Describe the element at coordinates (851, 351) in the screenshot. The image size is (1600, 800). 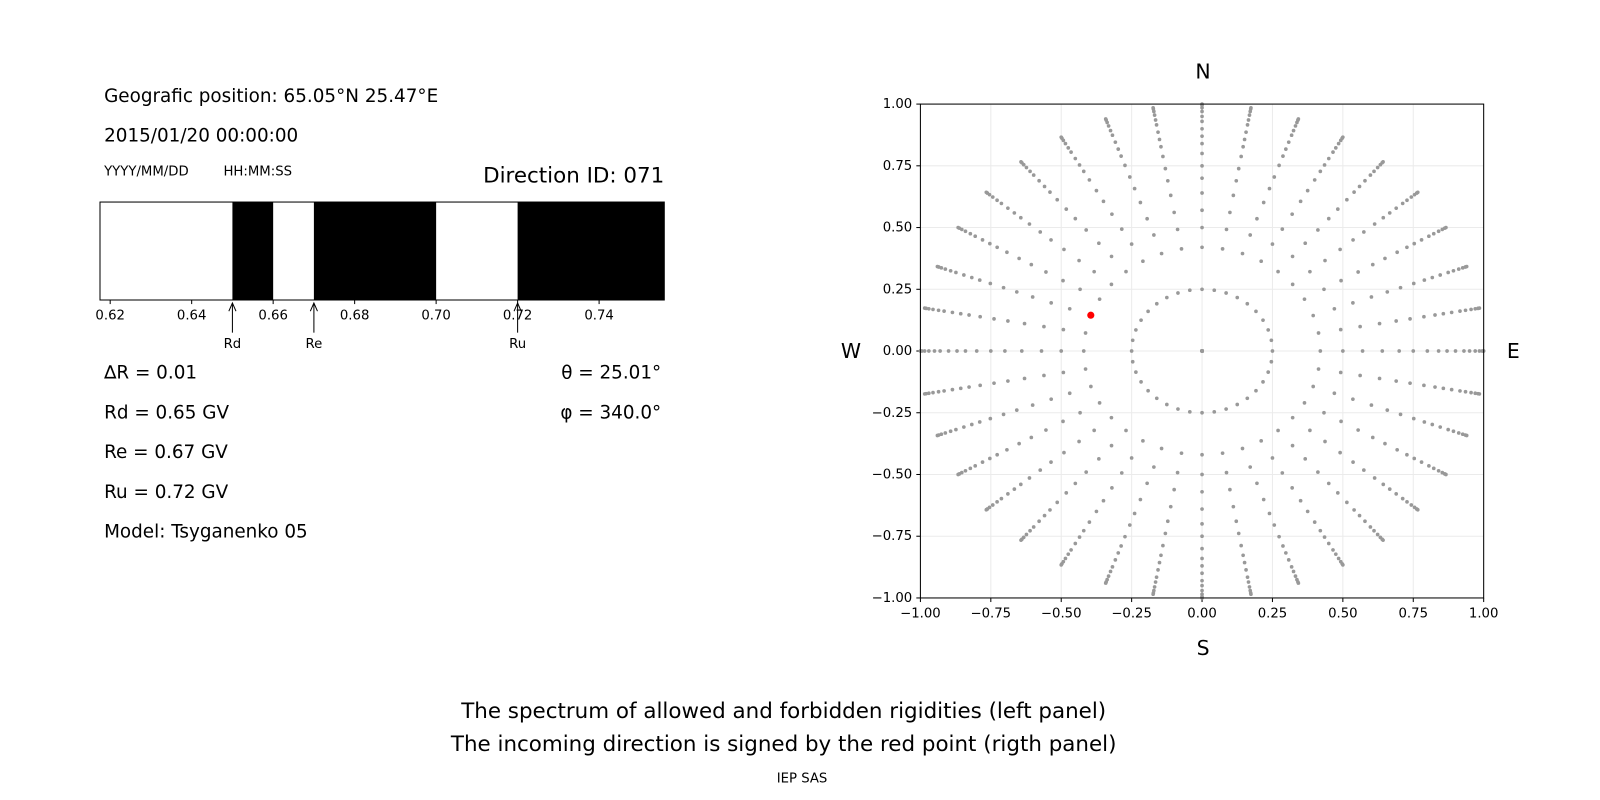
I see `west: W` at that location.